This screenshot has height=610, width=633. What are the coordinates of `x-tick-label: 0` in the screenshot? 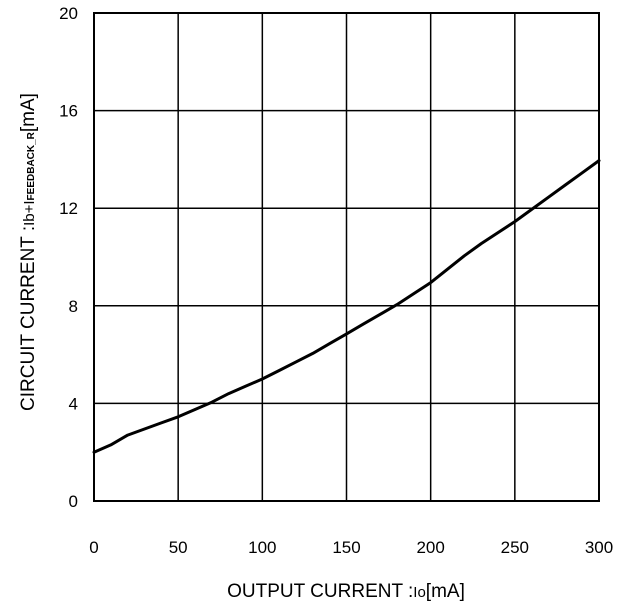 It's located at (93, 547).